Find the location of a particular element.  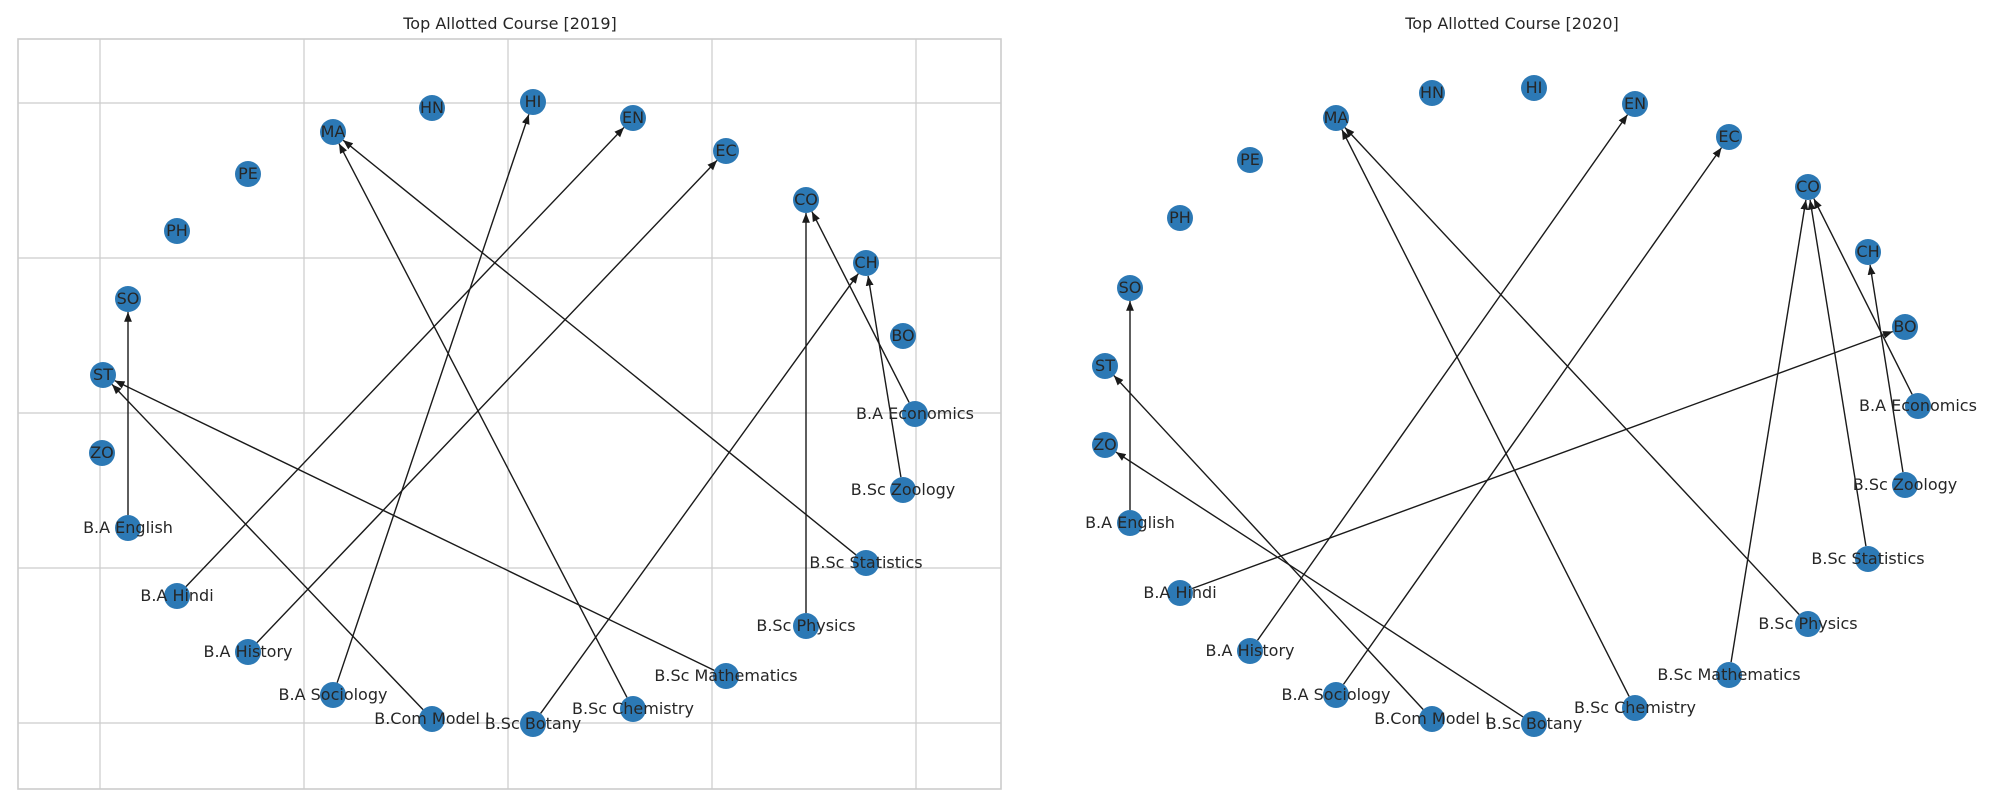

node-label-b-sc-chemistry: B.Sc Chemistry is located at coordinates (1635, 707).